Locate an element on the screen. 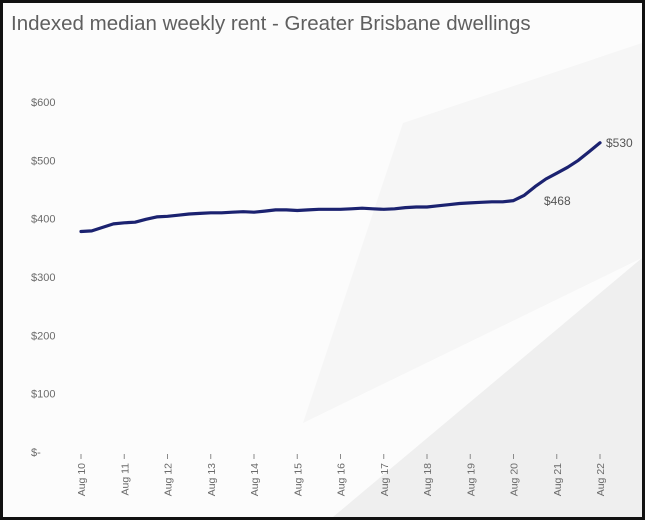  x-tick-label: Aug 21 is located at coordinates (558, 479).